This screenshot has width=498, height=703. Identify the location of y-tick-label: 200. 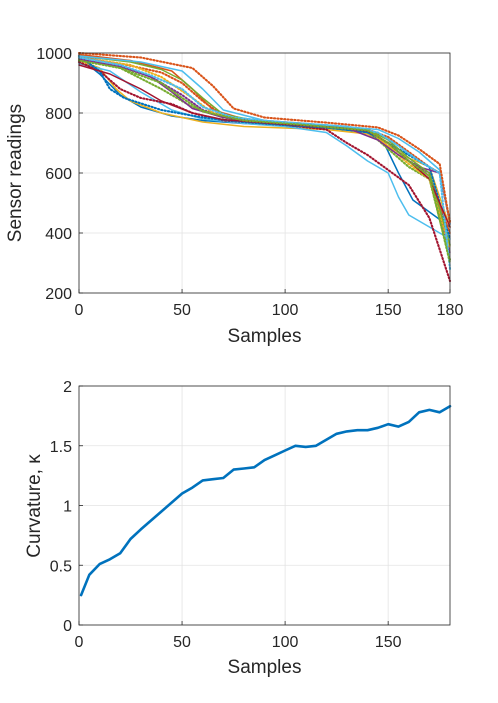
(58, 294).